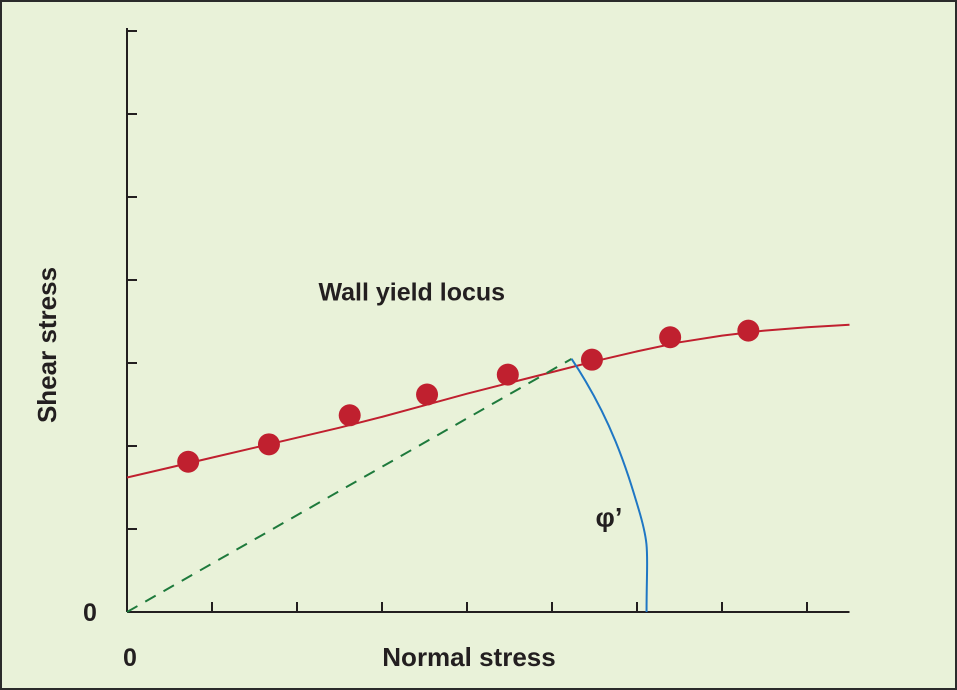  Describe the element at coordinates (47, 345) in the screenshot. I see `y-axis-title: Shear stress` at that location.